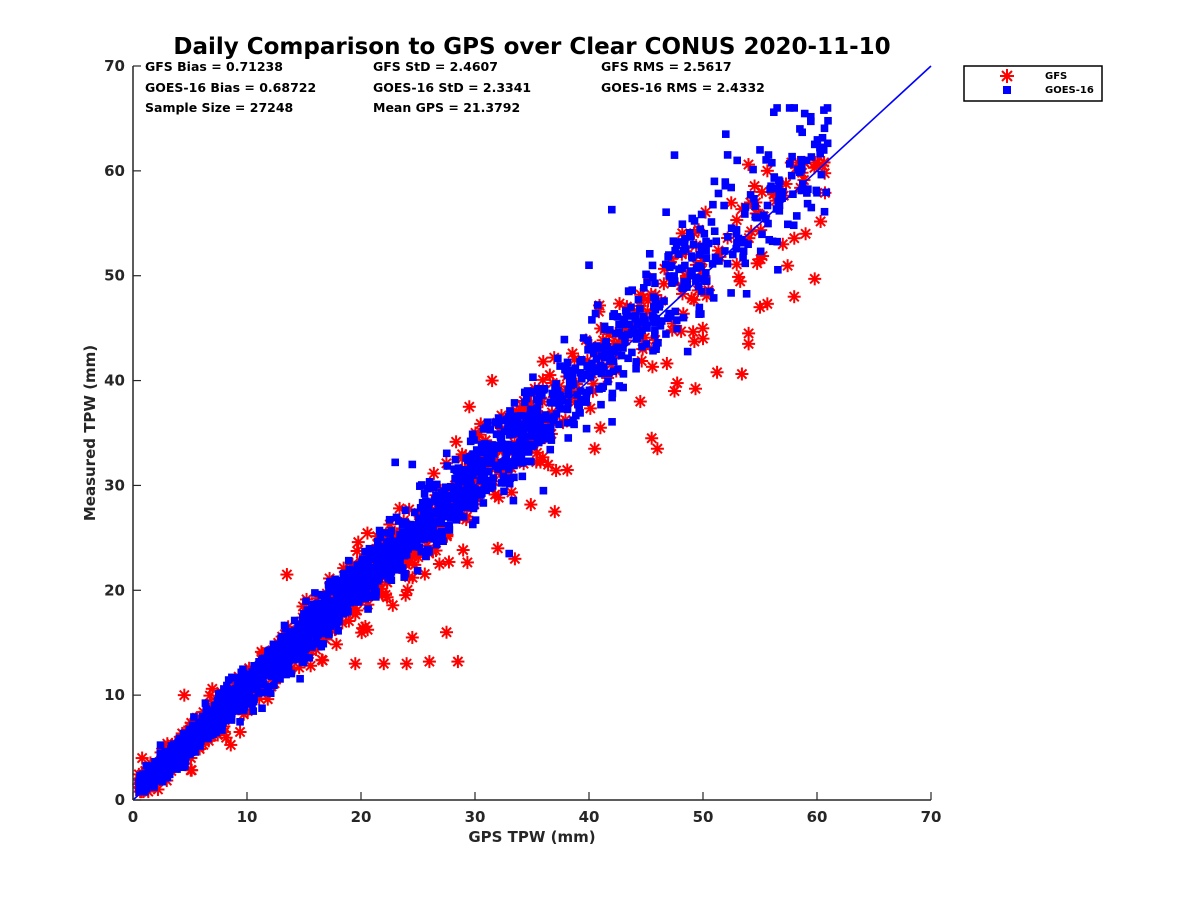 The image size is (1200, 900). I want to click on x-tick-label: 50, so click(703, 817).